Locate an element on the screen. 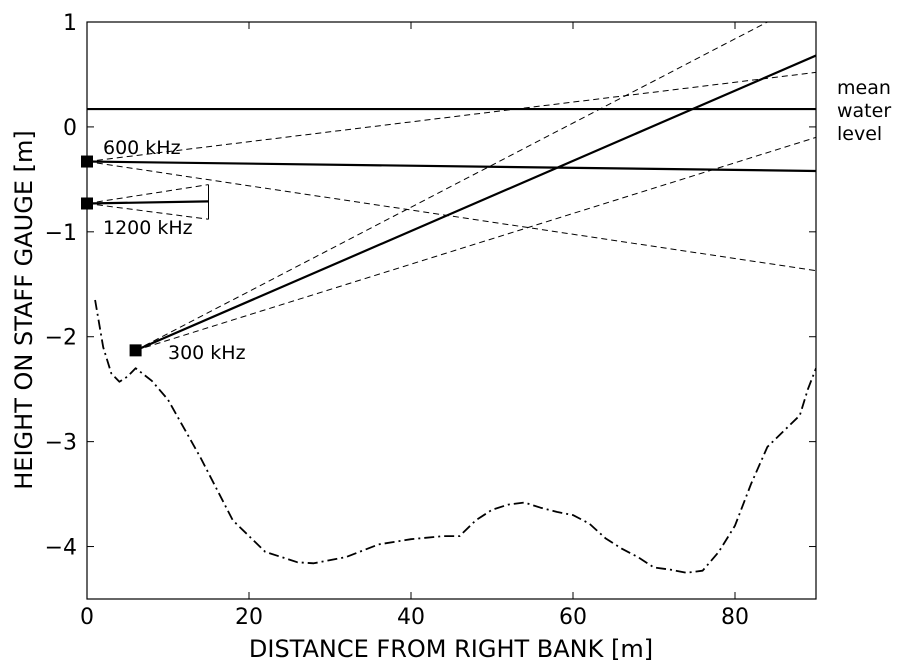  x-axis-label: DISTANCE FROM RIGHT BANK [m] is located at coordinates (451, 649).